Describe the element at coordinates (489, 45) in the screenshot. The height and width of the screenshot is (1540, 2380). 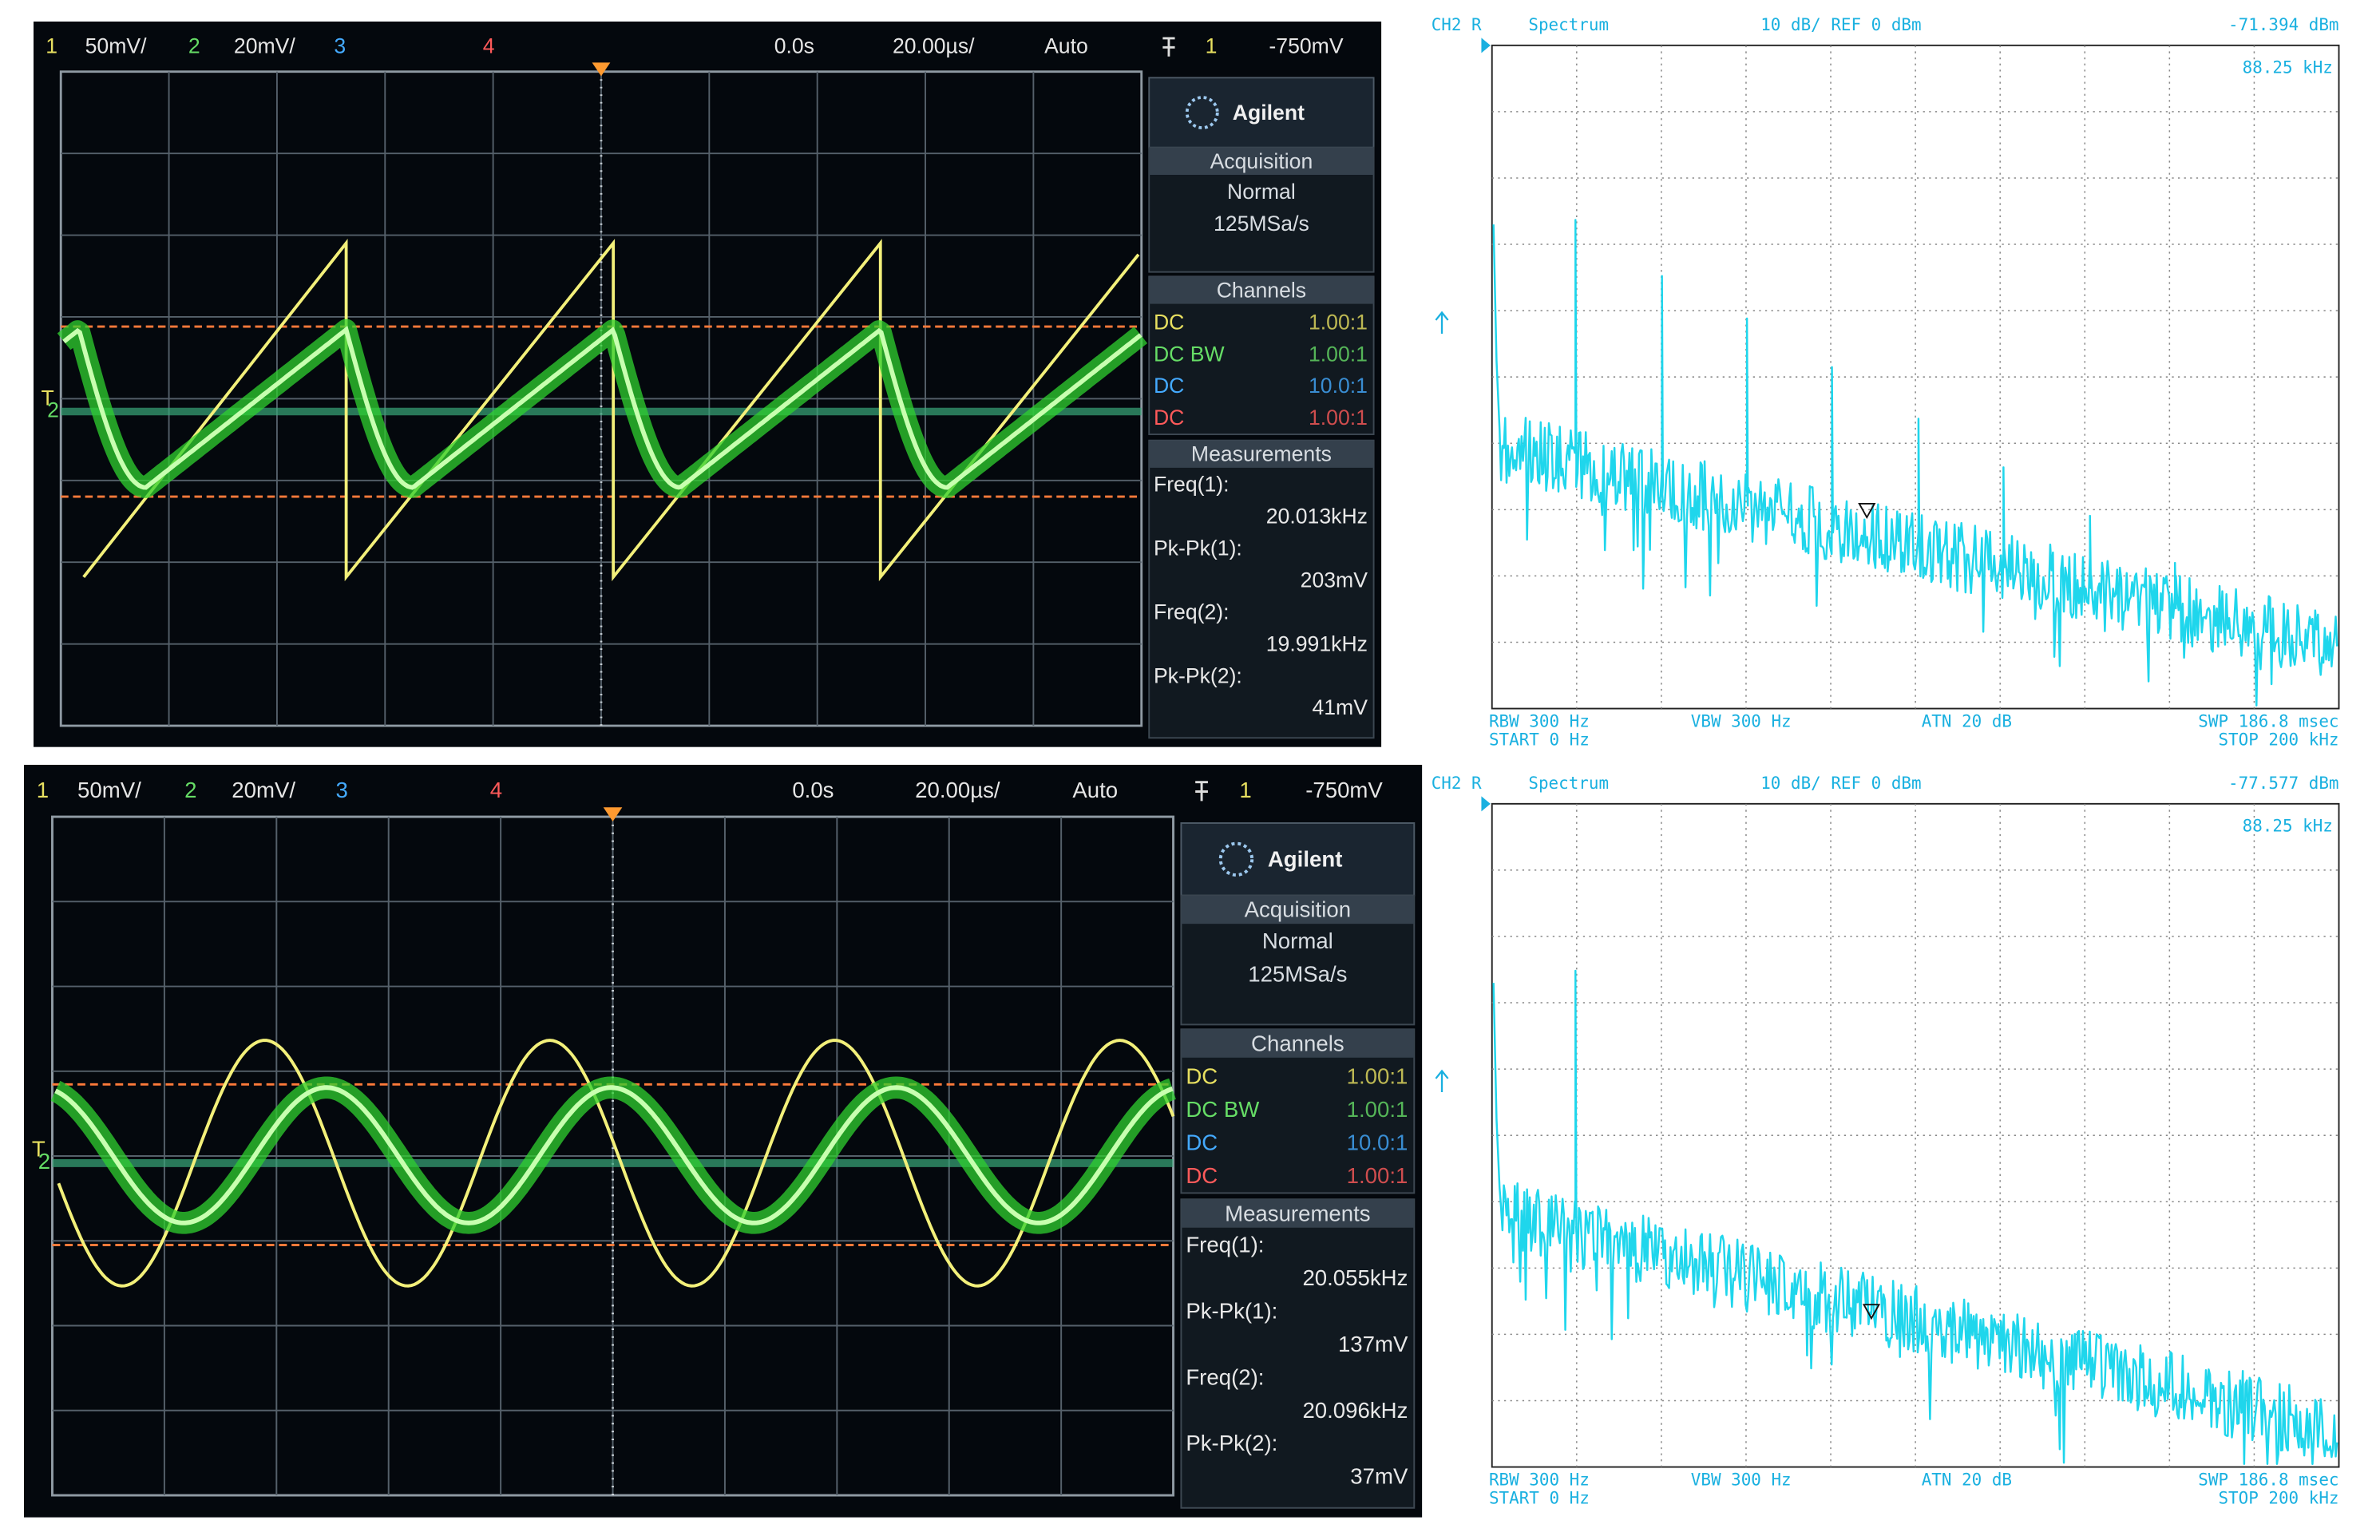
I see `header-ch4-label: 4` at that location.